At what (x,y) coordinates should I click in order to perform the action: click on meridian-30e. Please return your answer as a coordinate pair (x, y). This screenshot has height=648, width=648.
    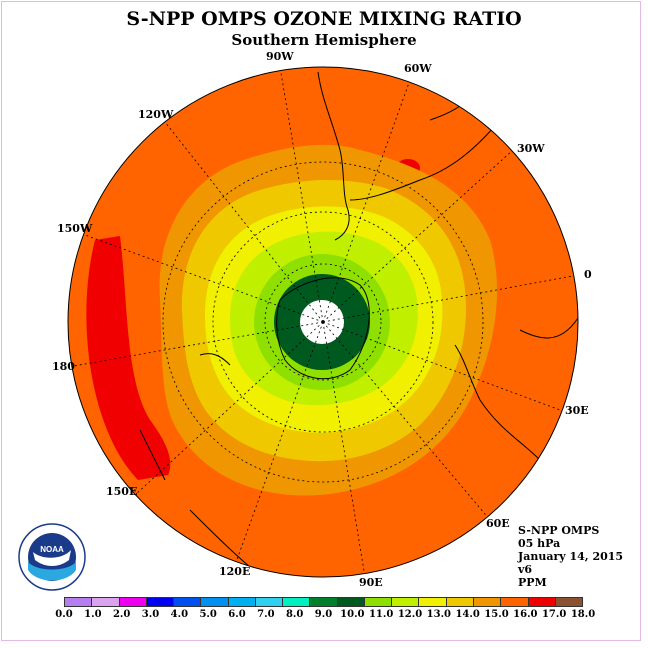
    Looking at the image, I should click on (441, 366).